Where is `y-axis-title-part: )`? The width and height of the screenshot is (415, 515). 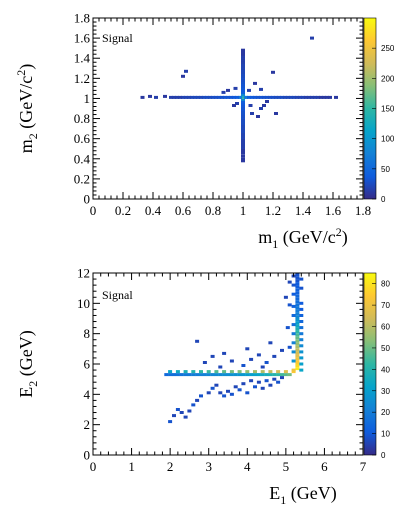 y-axis-title-part: ) is located at coordinates (26, 67).